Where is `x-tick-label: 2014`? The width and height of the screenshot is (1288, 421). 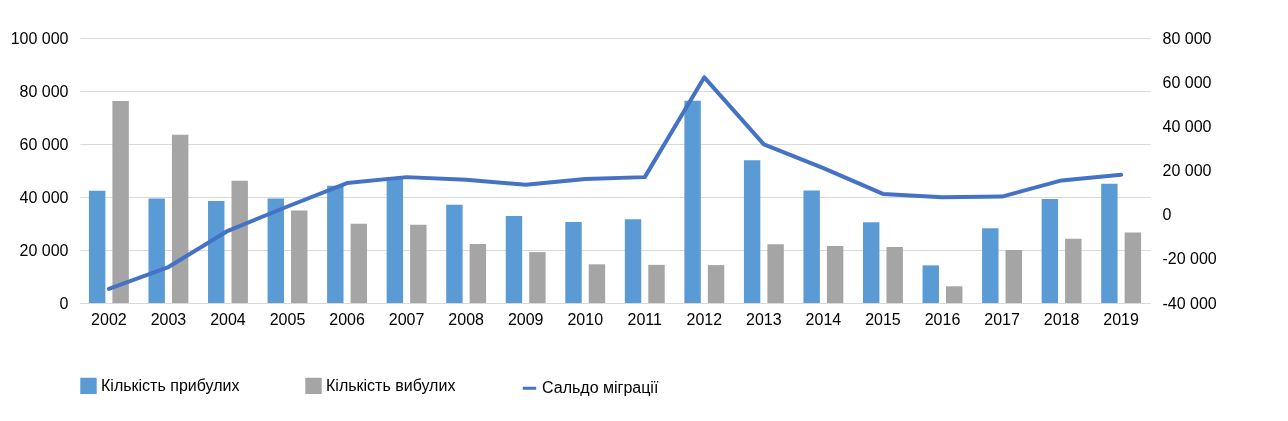 x-tick-label: 2014 is located at coordinates (823, 319).